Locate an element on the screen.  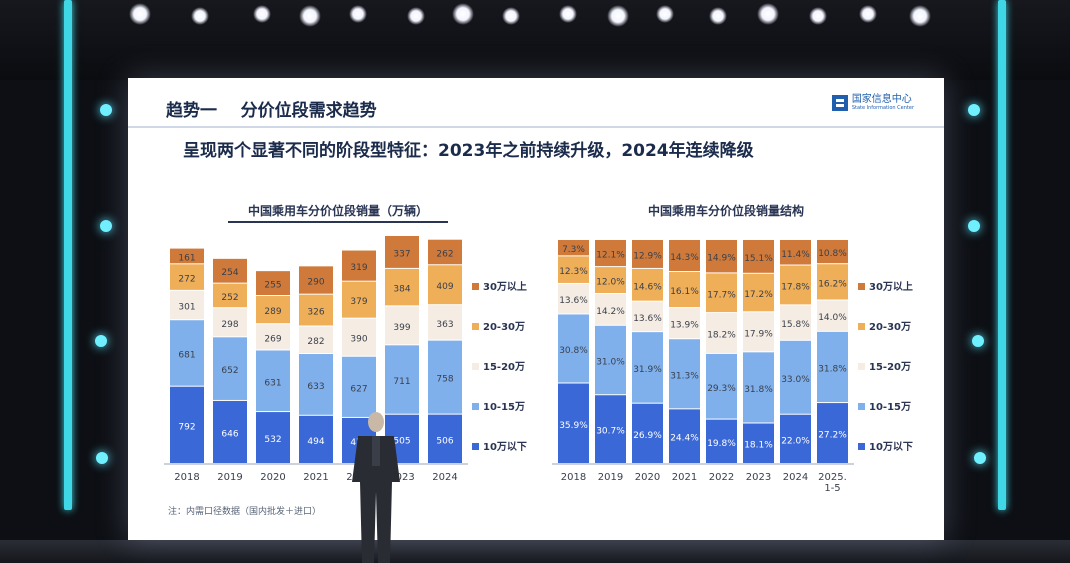
data-label: 272 is located at coordinates (186, 280).